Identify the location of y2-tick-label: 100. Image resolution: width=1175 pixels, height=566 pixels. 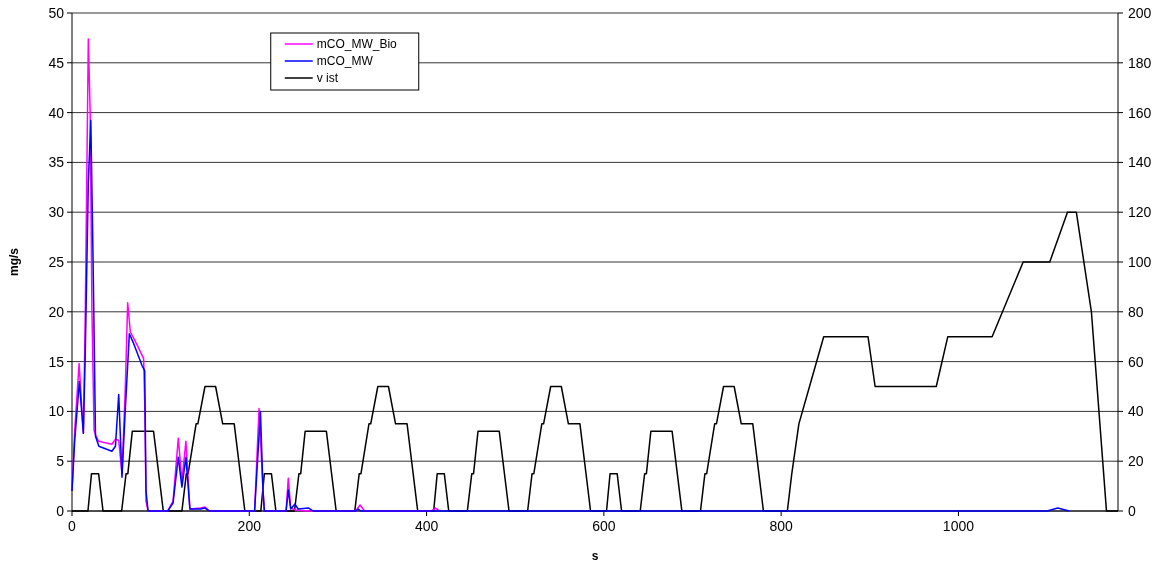
(1140, 261).